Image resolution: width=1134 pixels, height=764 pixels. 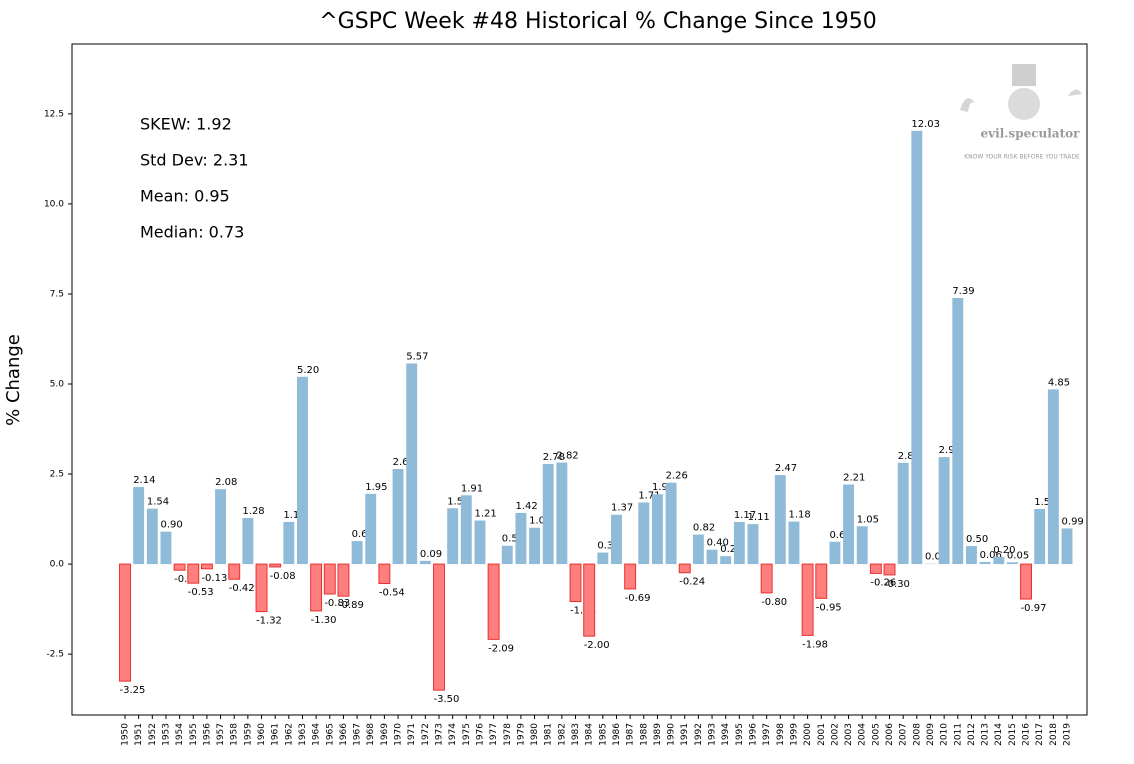 I want to click on x-tick-label: 1971, so click(x=412, y=734).